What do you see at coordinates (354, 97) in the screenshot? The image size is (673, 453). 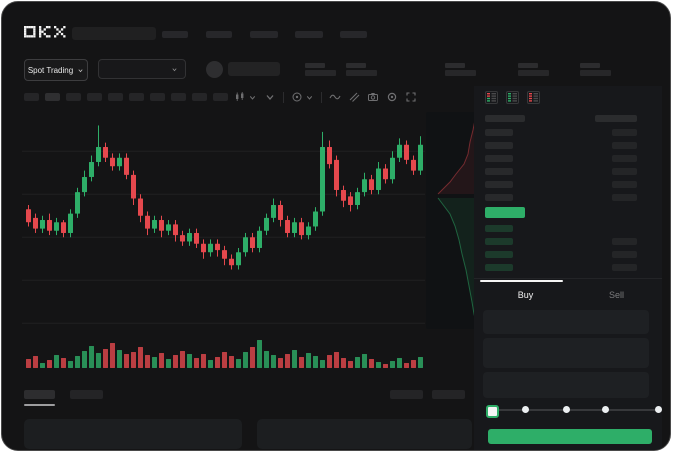 I see `draw-tool-icon` at bounding box center [354, 97].